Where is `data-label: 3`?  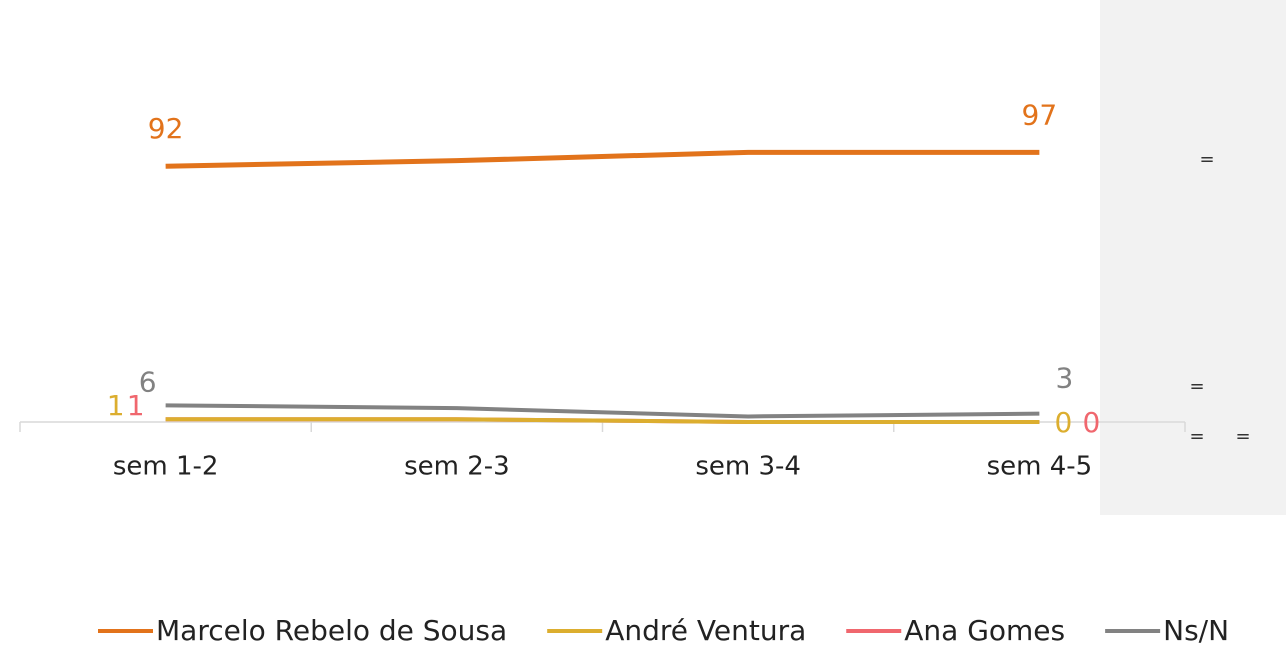 data-label: 3 is located at coordinates (1064, 378).